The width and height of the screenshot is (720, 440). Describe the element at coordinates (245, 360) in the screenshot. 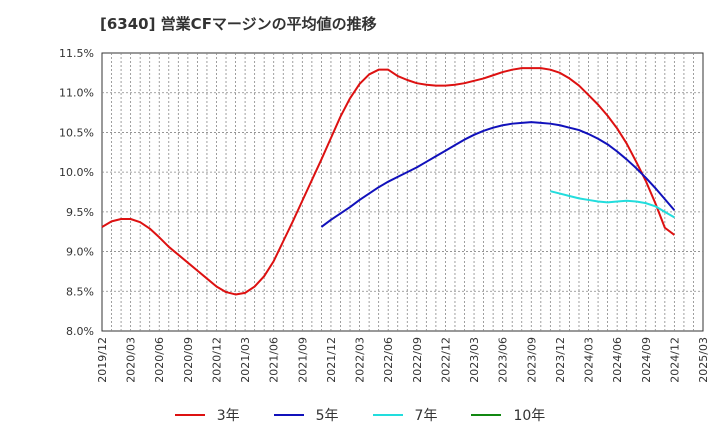

I see `x-tick-label: 2021/03` at that location.